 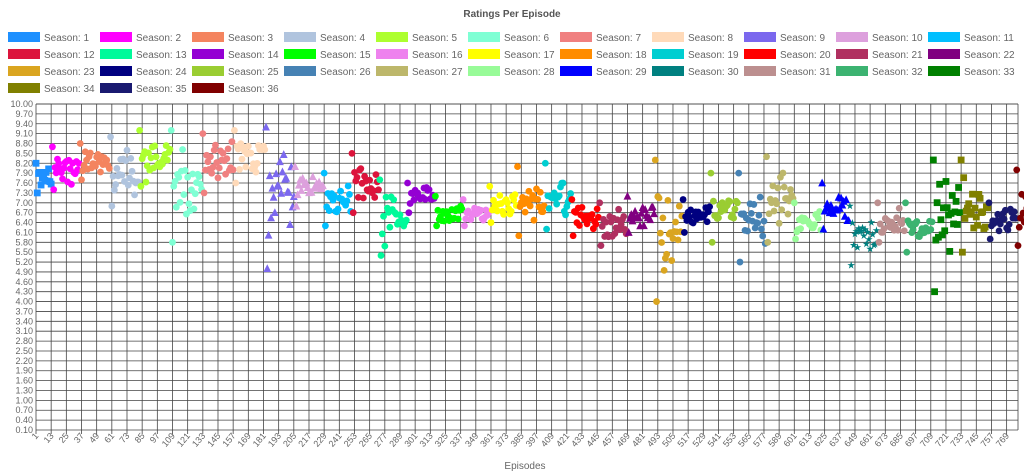 What do you see at coordinates (621, 55) in the screenshot?
I see `legend-label: Season: 18` at bounding box center [621, 55].